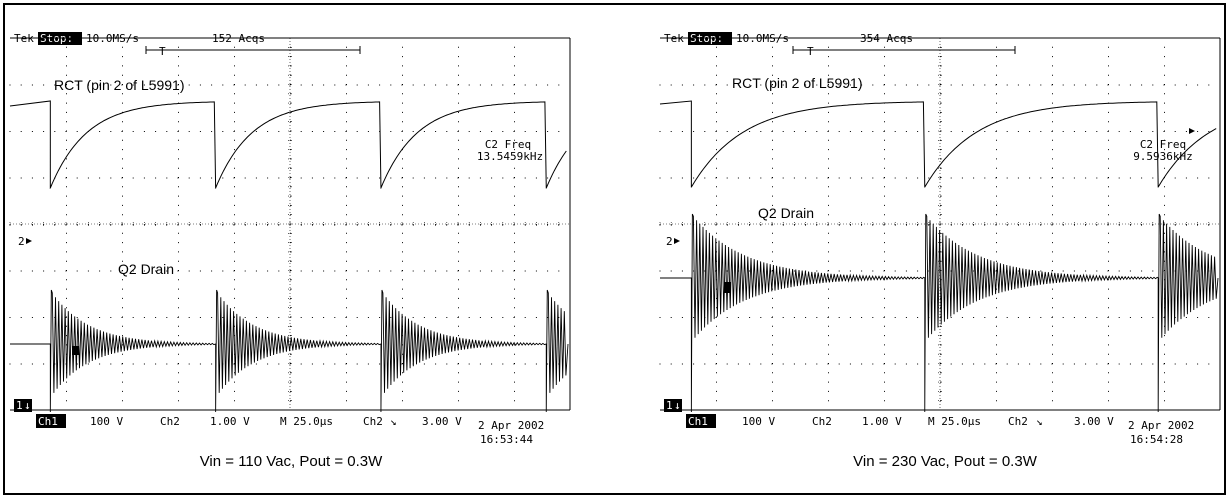  What do you see at coordinates (1156, 439) in the screenshot?
I see `capture-time: 16:54:28` at bounding box center [1156, 439].